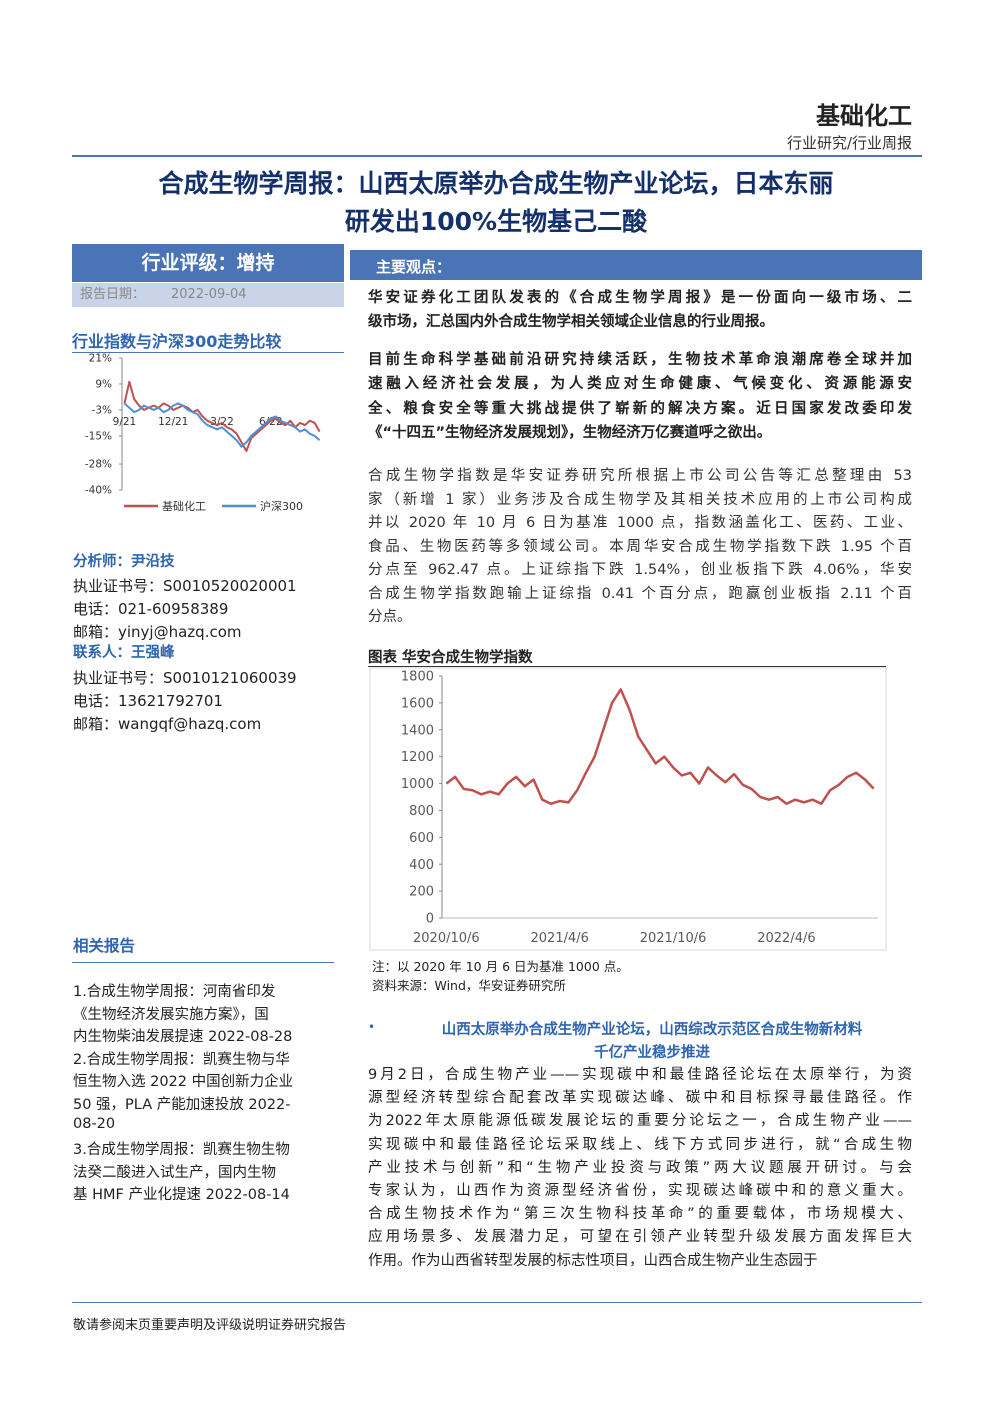 The height and width of the screenshot is (1403, 992). I want to click on y-tick-label: -40%, so click(98, 491).